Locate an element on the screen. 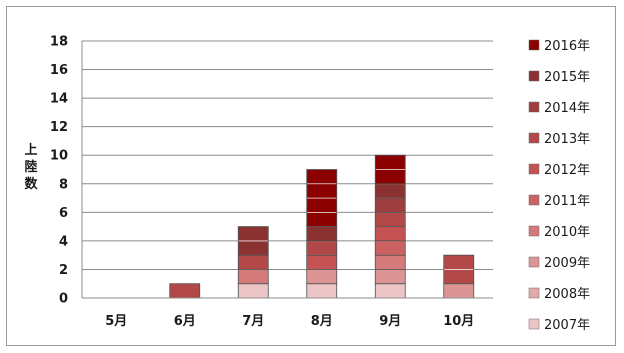 The height and width of the screenshot is (353, 624). y-tick-label: 10 is located at coordinates (59, 156).